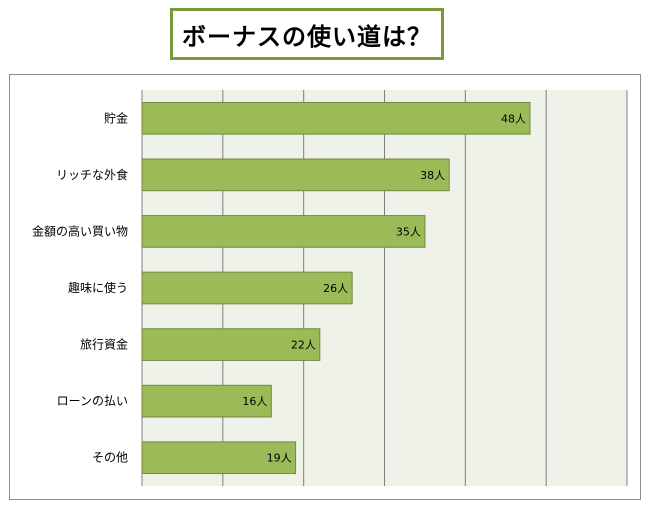  I want to click on bar-value-label-2: 35人, so click(408, 231).